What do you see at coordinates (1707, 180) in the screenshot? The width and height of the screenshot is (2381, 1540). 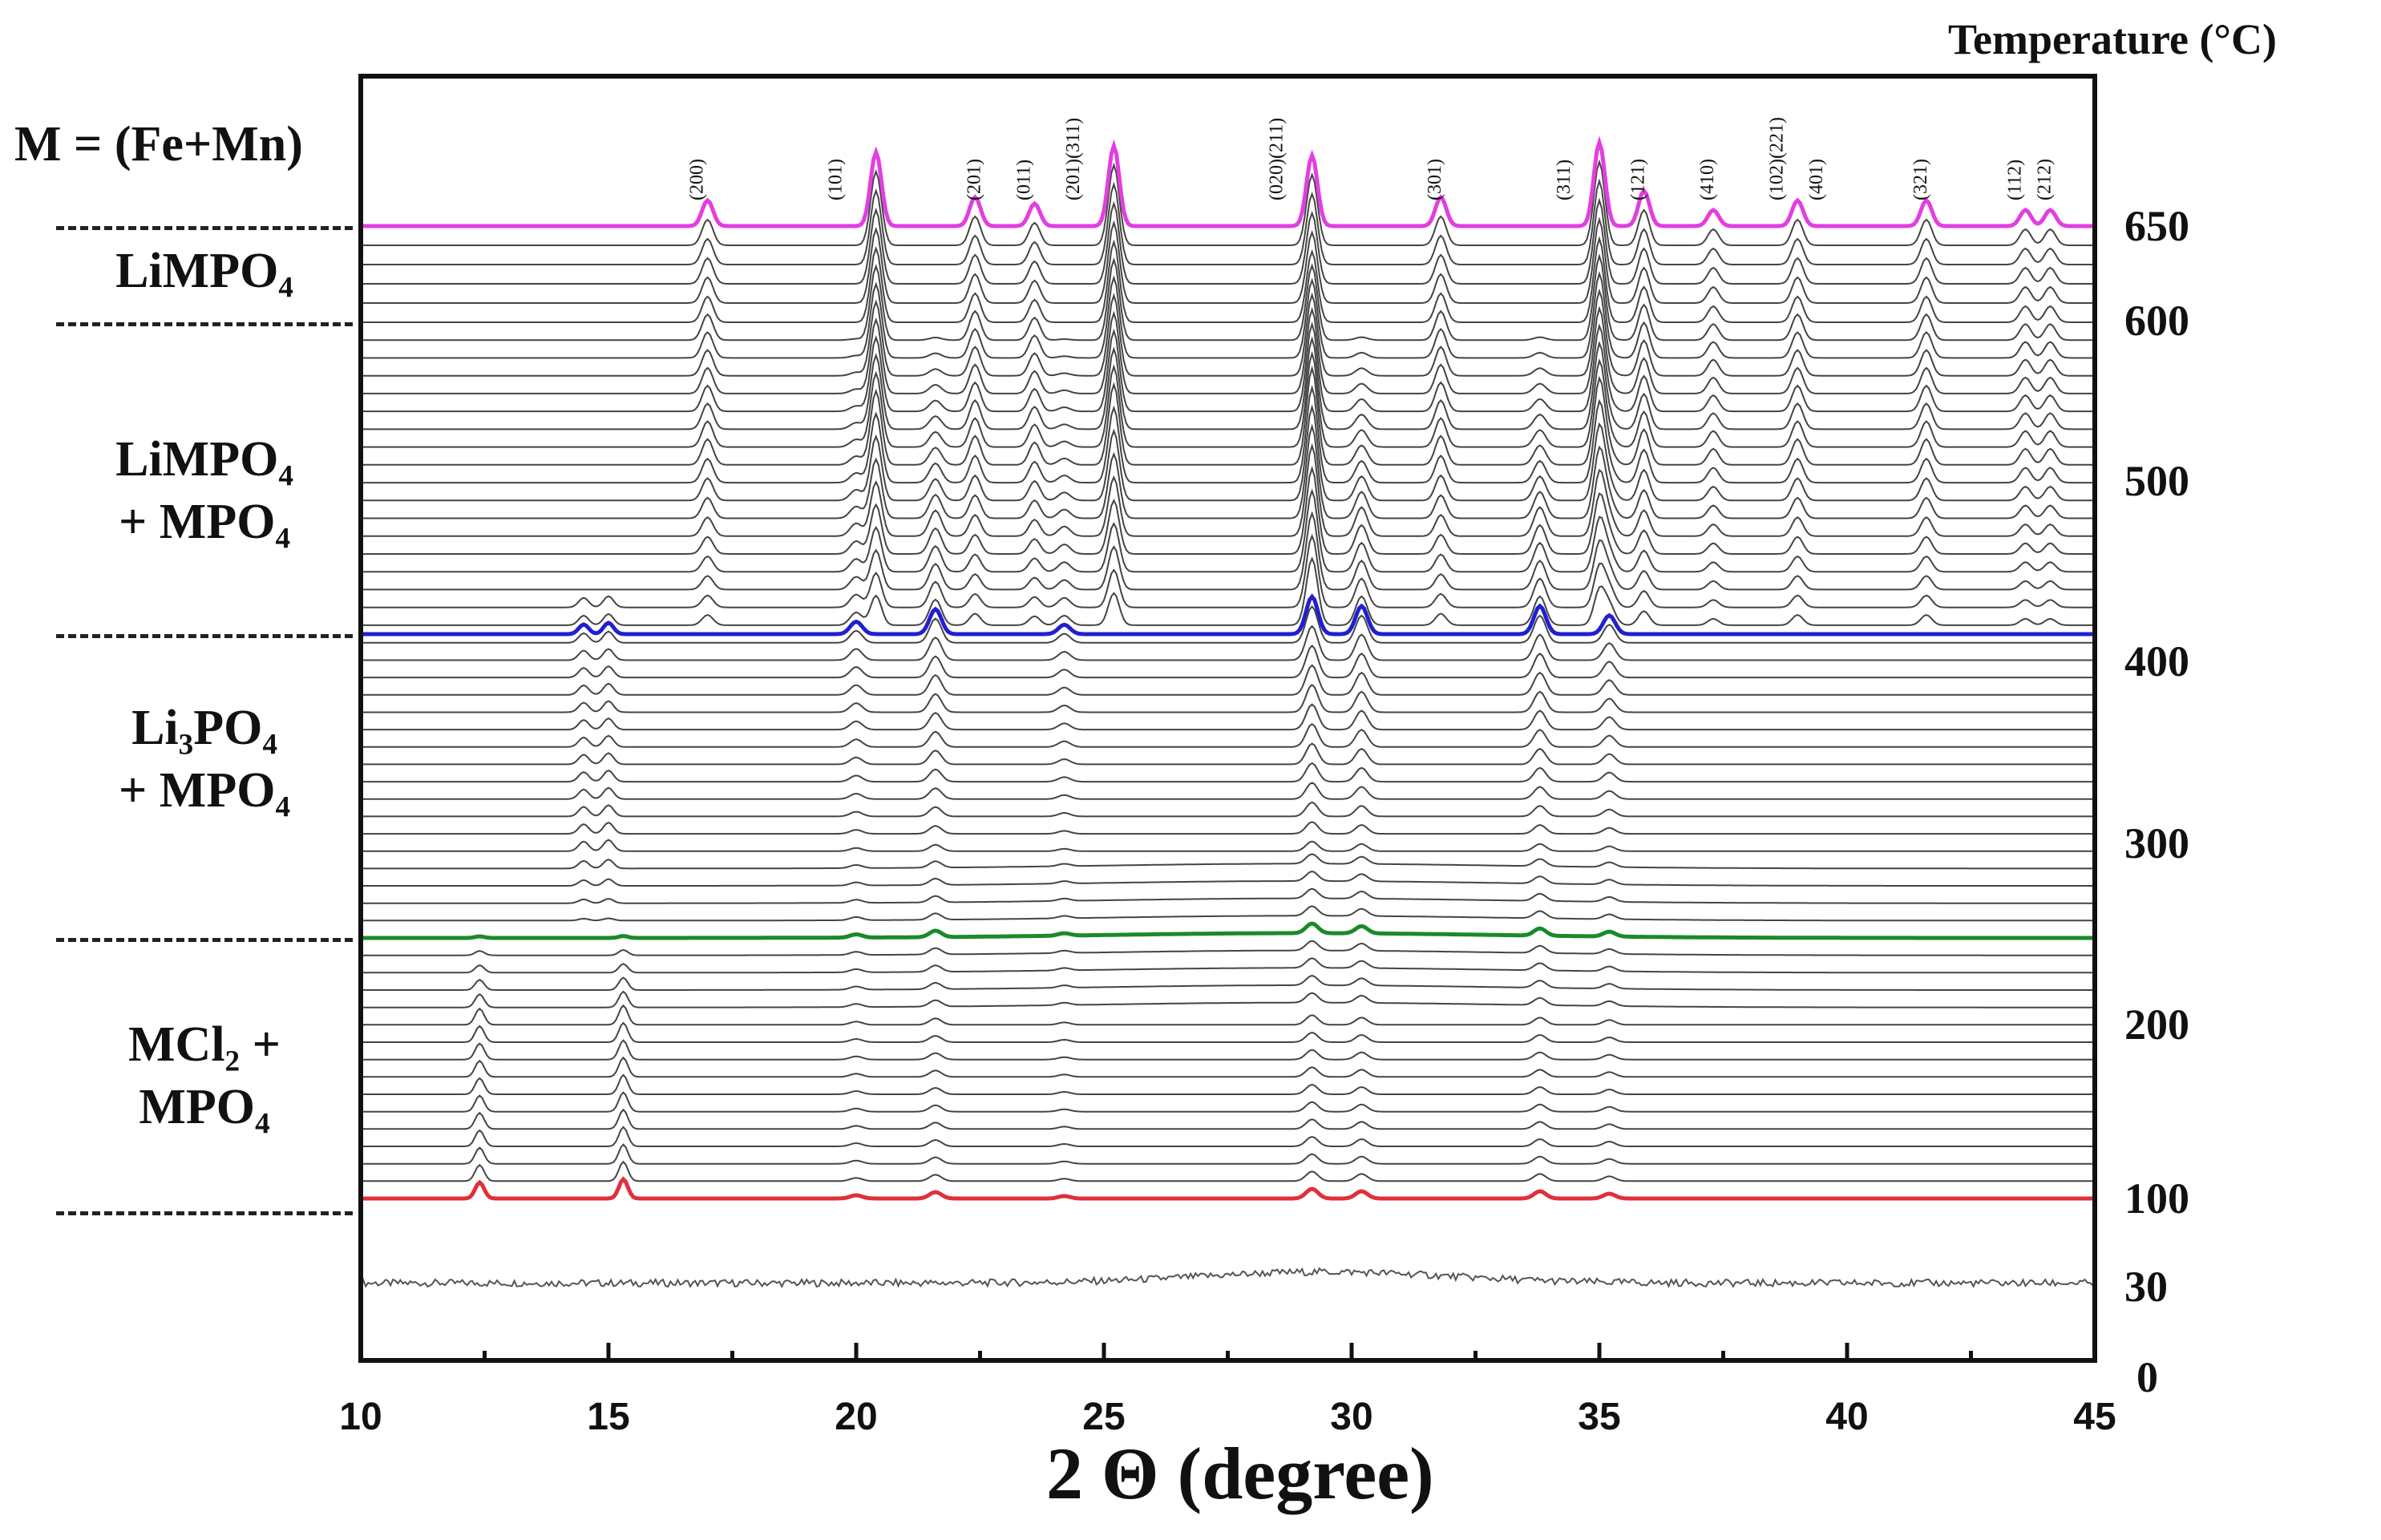 I see `hkl-label-9: (410)` at bounding box center [1707, 180].